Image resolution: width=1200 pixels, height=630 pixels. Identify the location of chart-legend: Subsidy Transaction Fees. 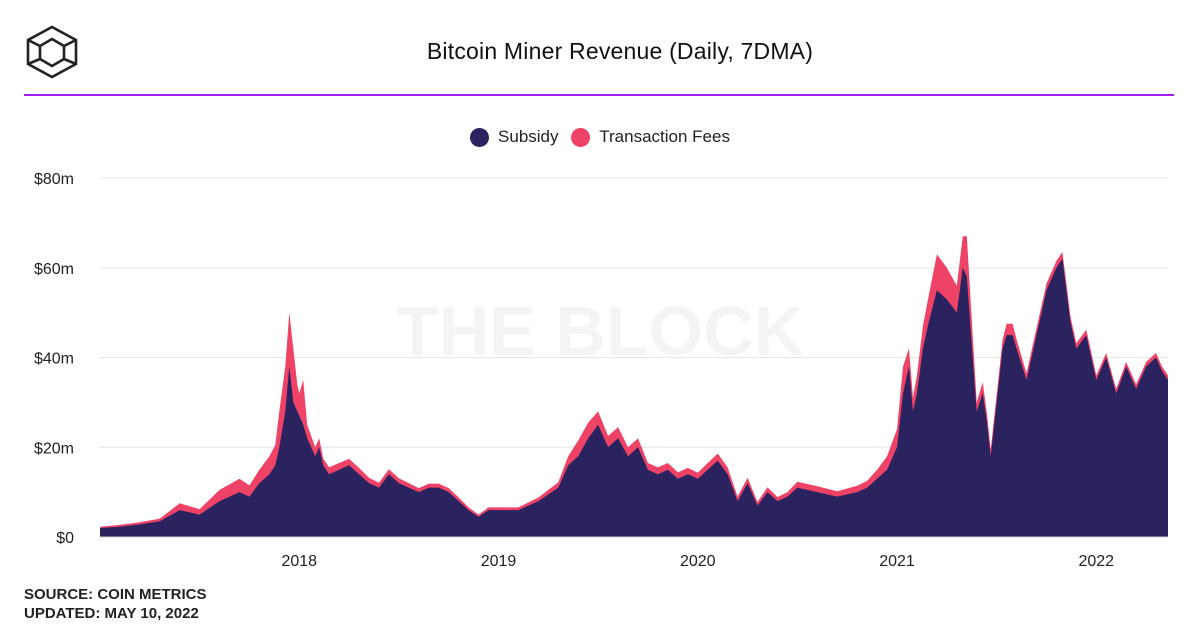
(600, 139).